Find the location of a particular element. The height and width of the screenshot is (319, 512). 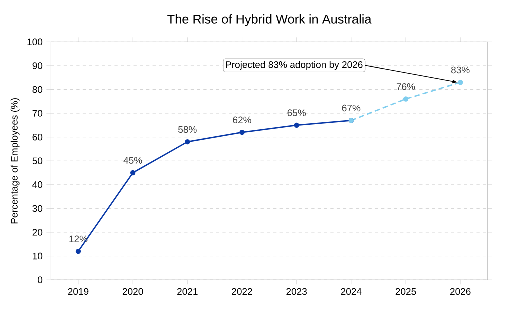

data-label: 65% is located at coordinates (297, 113).